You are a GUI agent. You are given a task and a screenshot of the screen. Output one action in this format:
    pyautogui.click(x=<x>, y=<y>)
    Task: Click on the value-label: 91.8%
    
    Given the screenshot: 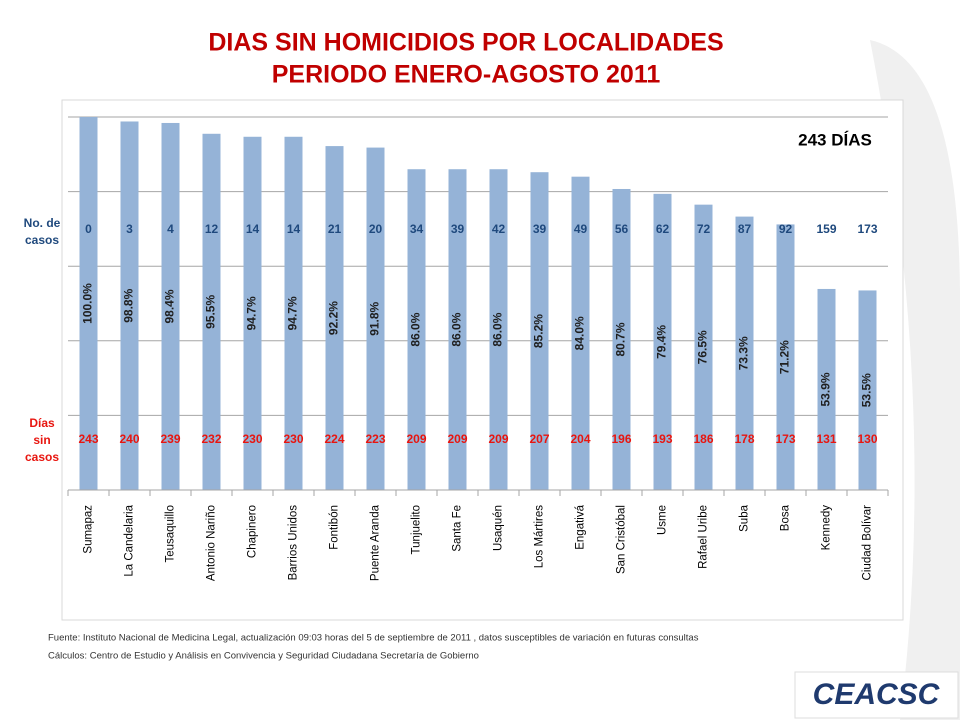 What is the action you would take?
    pyautogui.click(x=375, y=318)
    